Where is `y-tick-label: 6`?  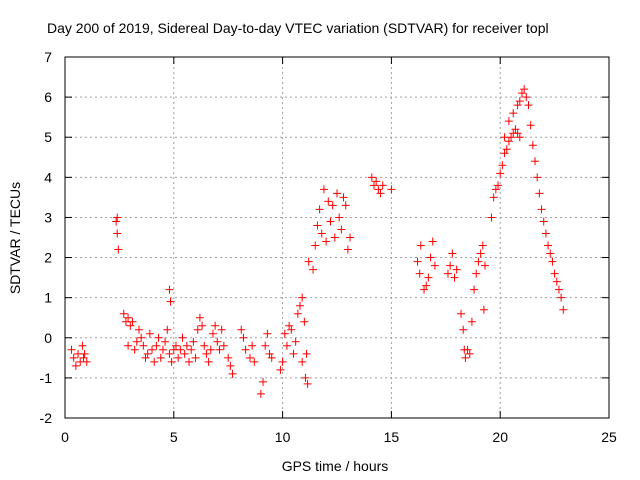 y-tick-label: 6 is located at coordinates (48, 97).